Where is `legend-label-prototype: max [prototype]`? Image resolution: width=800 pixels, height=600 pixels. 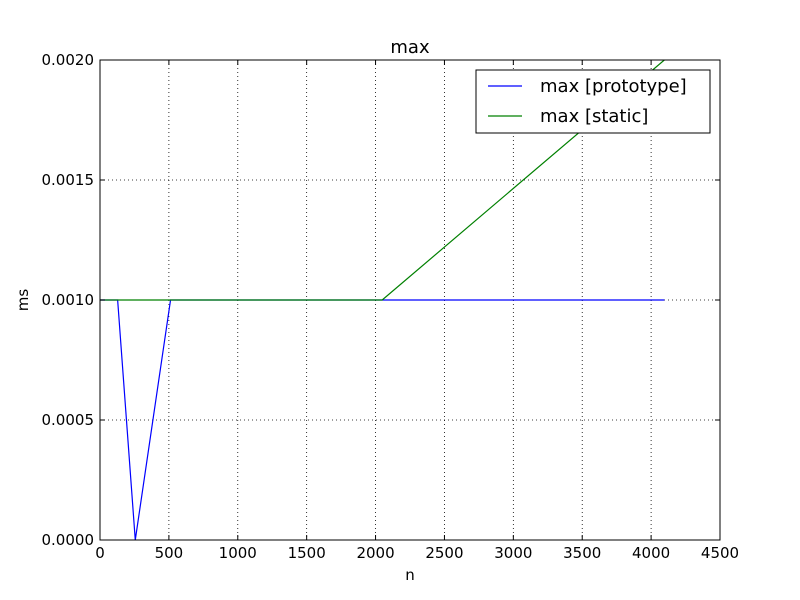 legend-label-prototype: max [prototype] is located at coordinates (613, 86).